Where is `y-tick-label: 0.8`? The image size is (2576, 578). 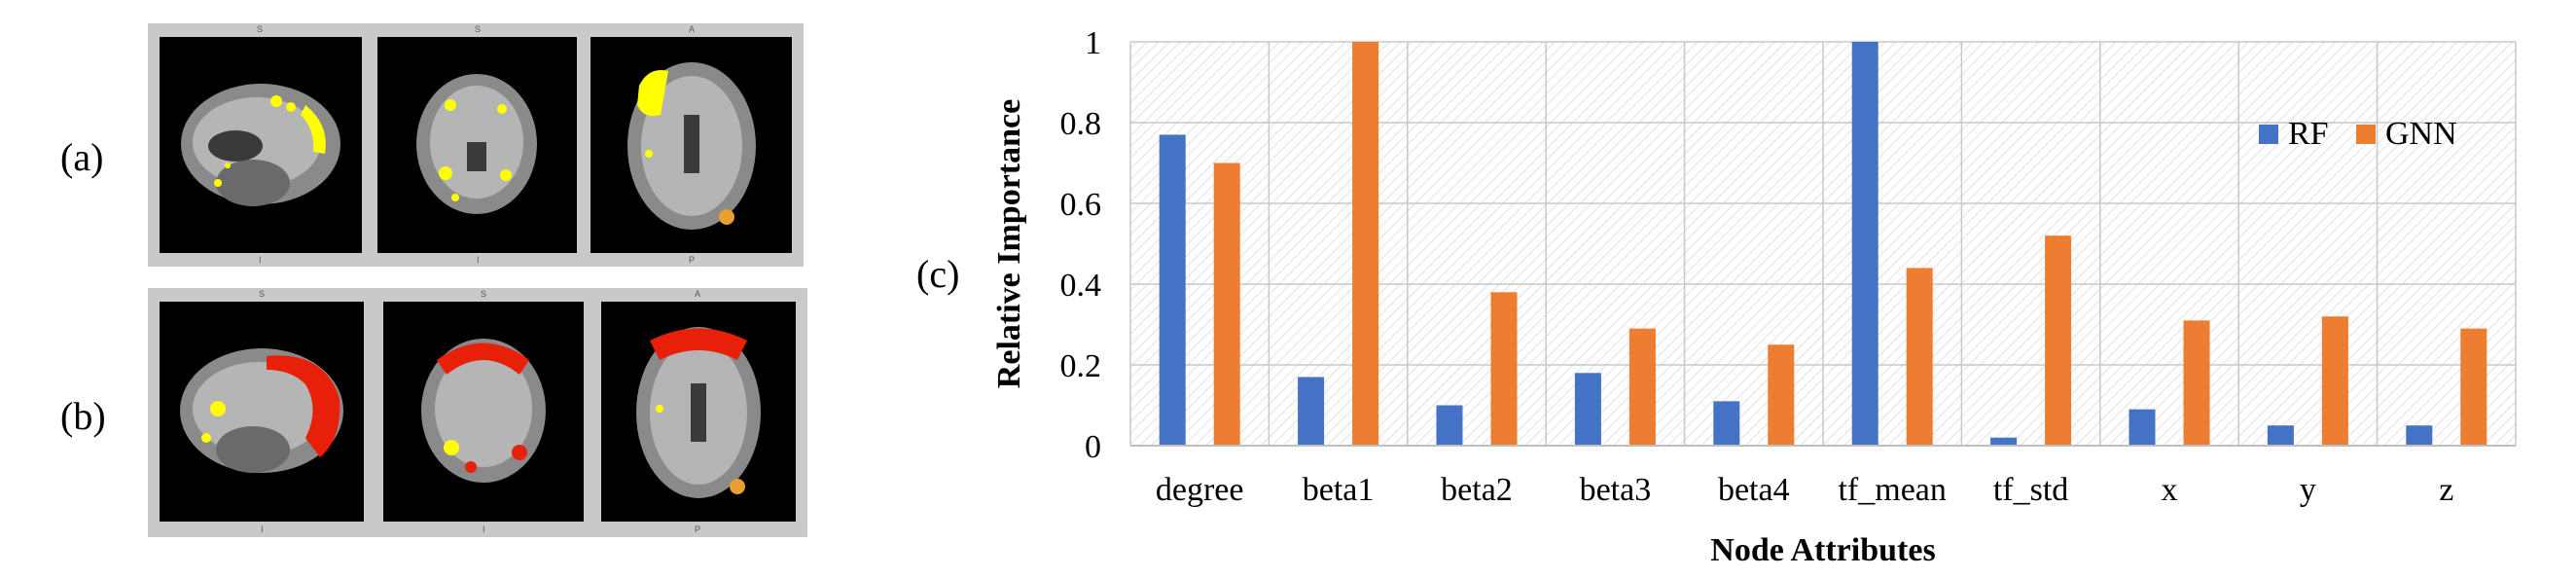 y-tick-label: 0.8 is located at coordinates (1081, 124).